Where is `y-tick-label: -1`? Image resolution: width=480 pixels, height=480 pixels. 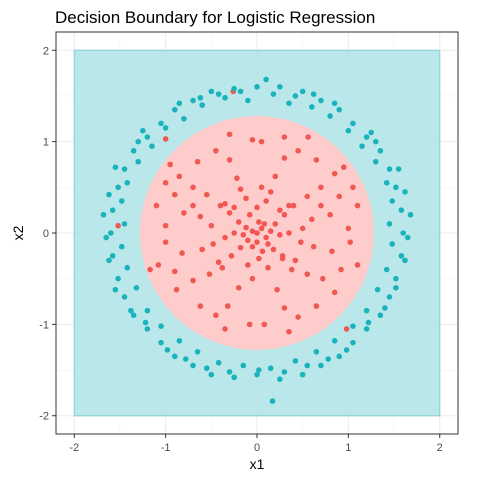 y-tick-label: -1 is located at coordinates (44, 325).